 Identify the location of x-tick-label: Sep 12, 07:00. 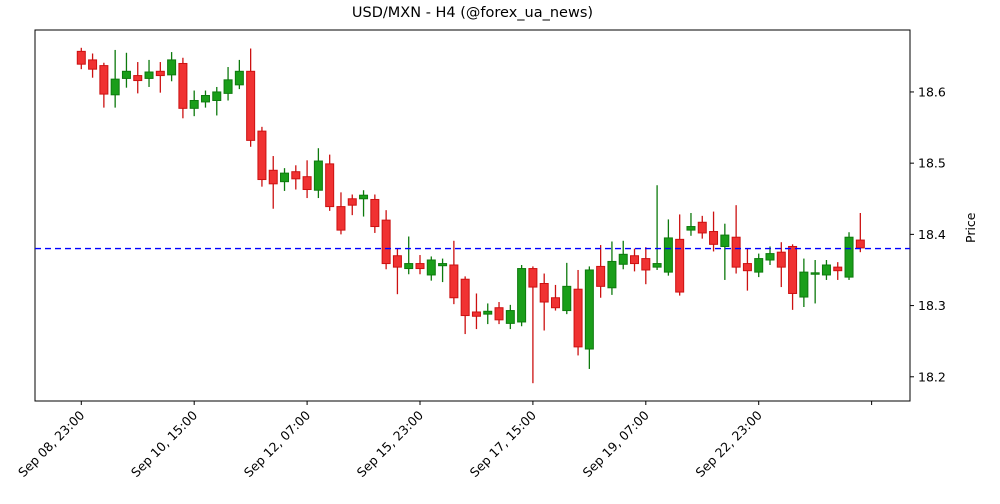
(277, 443).